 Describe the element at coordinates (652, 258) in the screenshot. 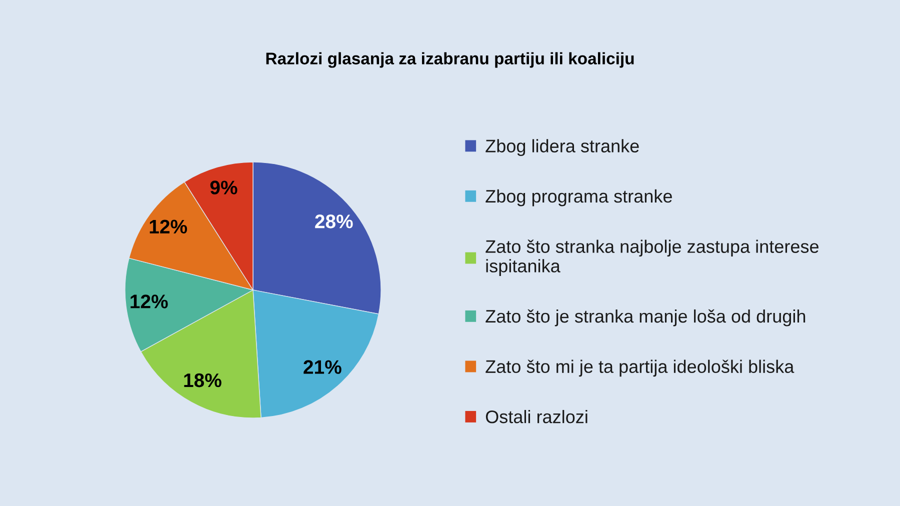

I see `legend-label: Zato što stranka najbolje zastupa interese ispitanika` at that location.